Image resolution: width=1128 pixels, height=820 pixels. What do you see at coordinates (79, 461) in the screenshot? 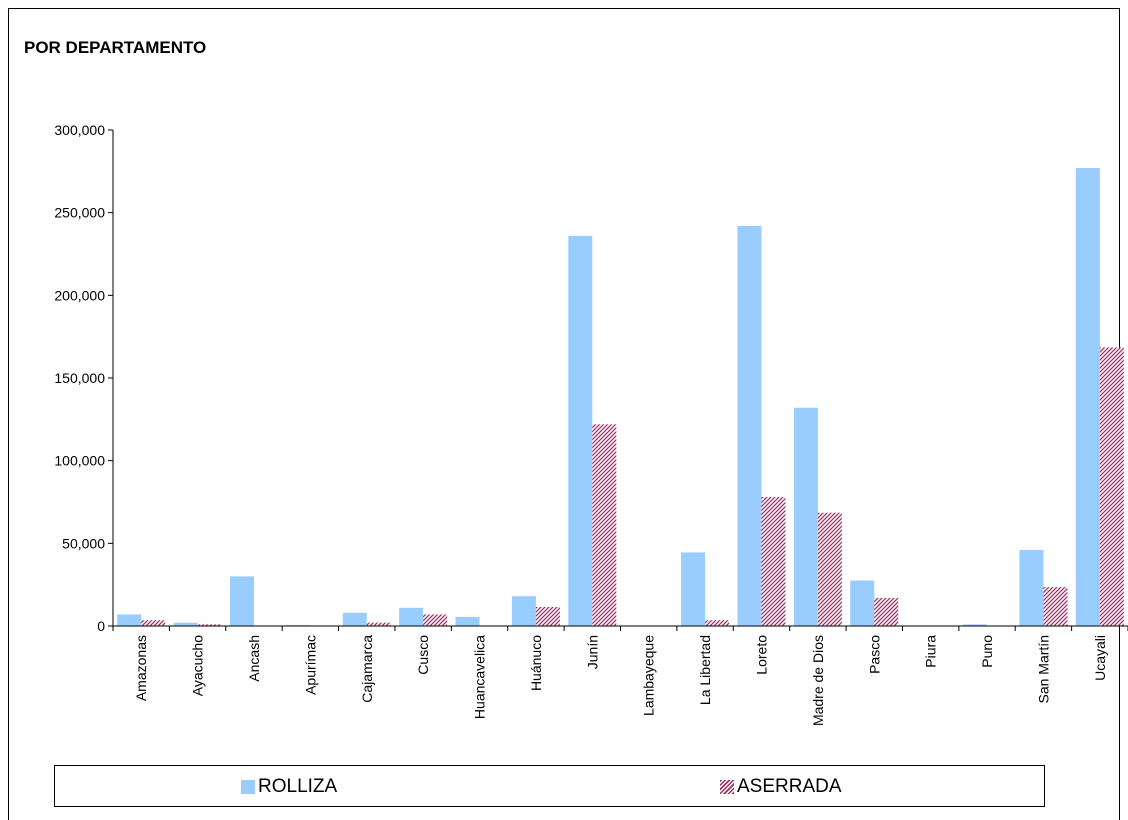
I see `y-tick-label: 100,000` at bounding box center [79, 461].